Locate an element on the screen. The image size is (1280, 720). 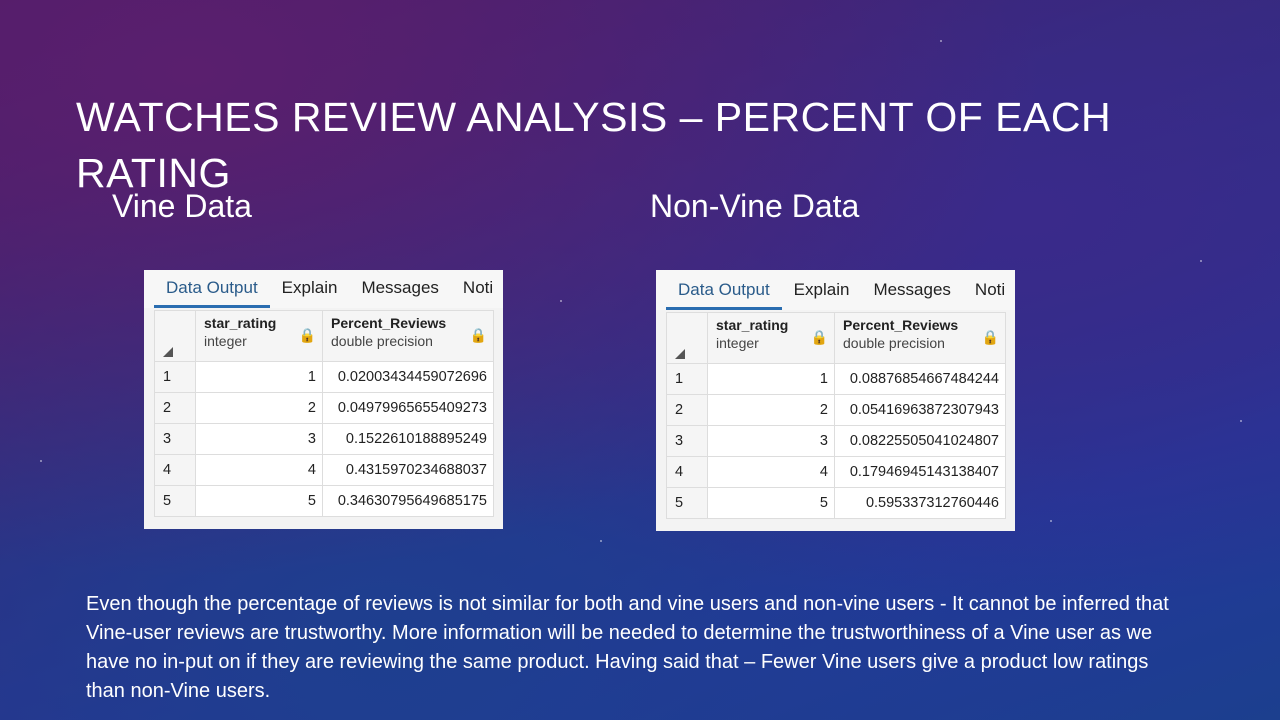
table-row: 1 1 0.02003434459072696 is located at coordinates (324, 377).